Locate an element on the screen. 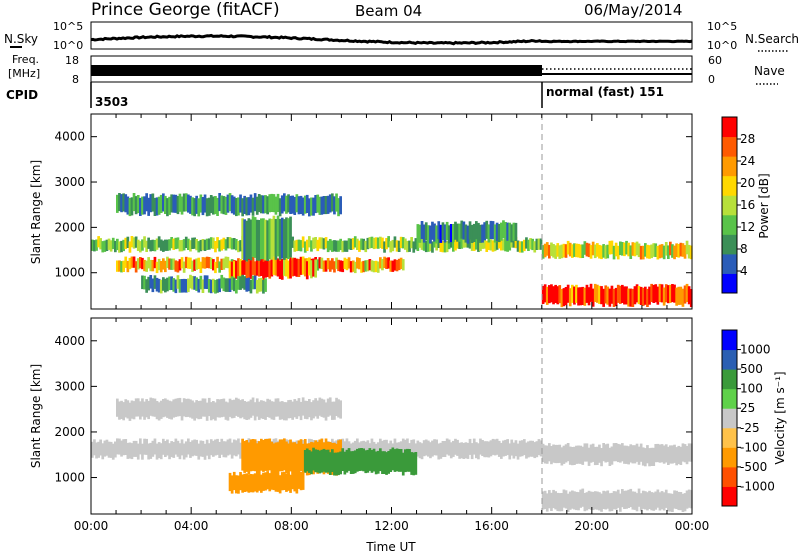 Image resolution: width=800 pixels, height=554 pixels. nave-tick-bottom: 0 is located at coordinates (711, 79).